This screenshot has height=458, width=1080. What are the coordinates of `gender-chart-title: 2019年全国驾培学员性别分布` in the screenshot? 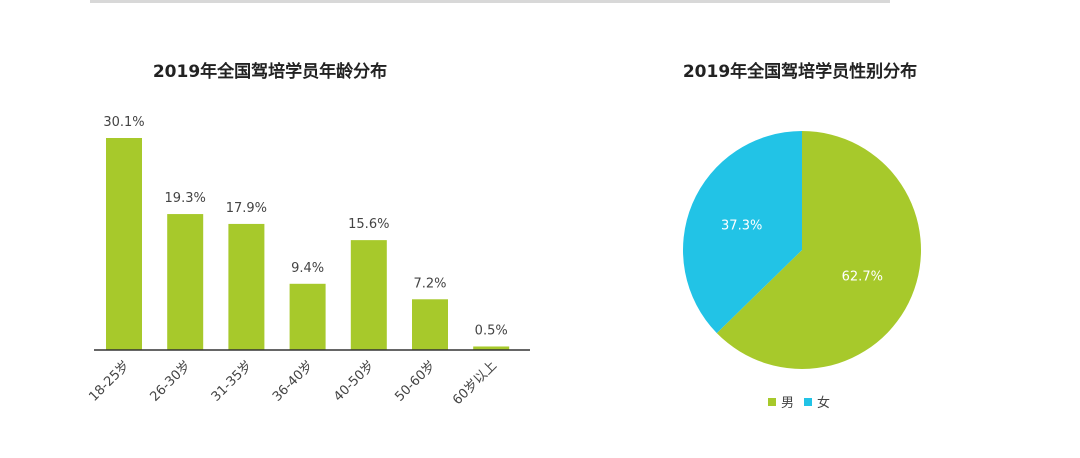 It's located at (800, 72).